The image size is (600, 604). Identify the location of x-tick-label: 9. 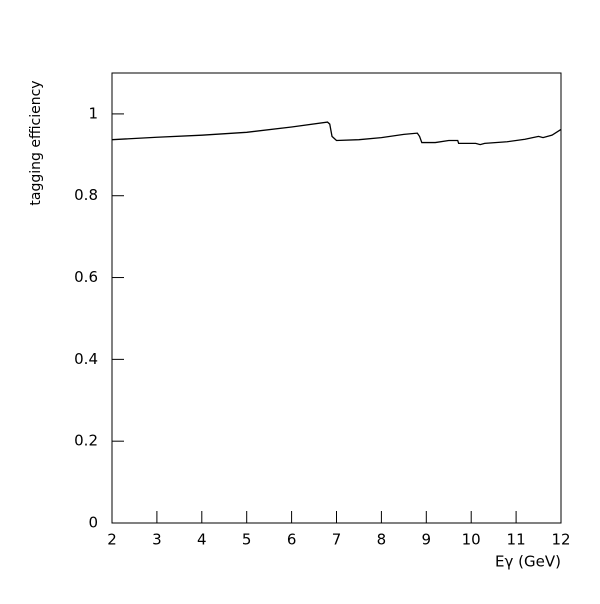
(427, 540).